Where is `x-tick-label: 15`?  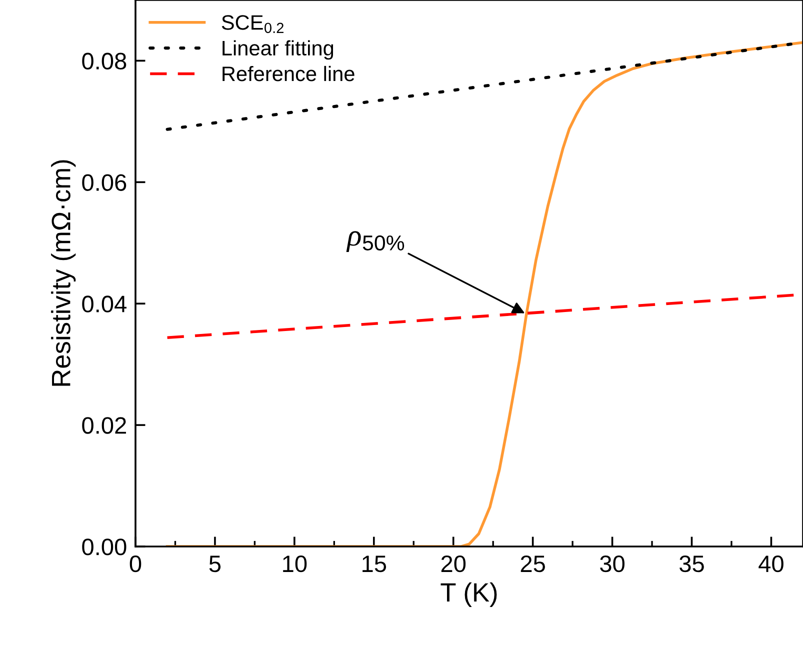 x-tick-label: 15 is located at coordinates (374, 564).